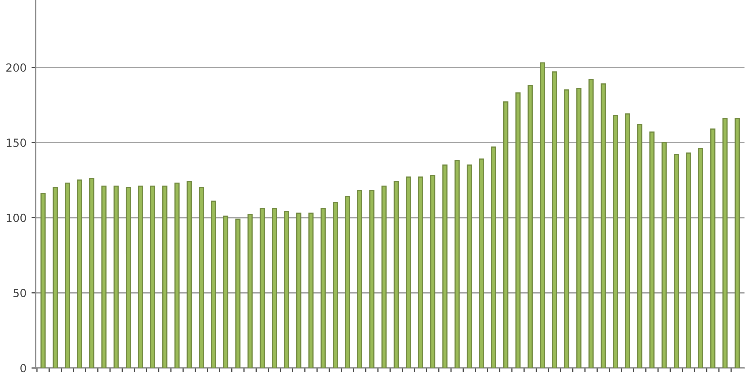  What do you see at coordinates (16, 218) in the screenshot?
I see `y-tick-label: 100` at bounding box center [16, 218].